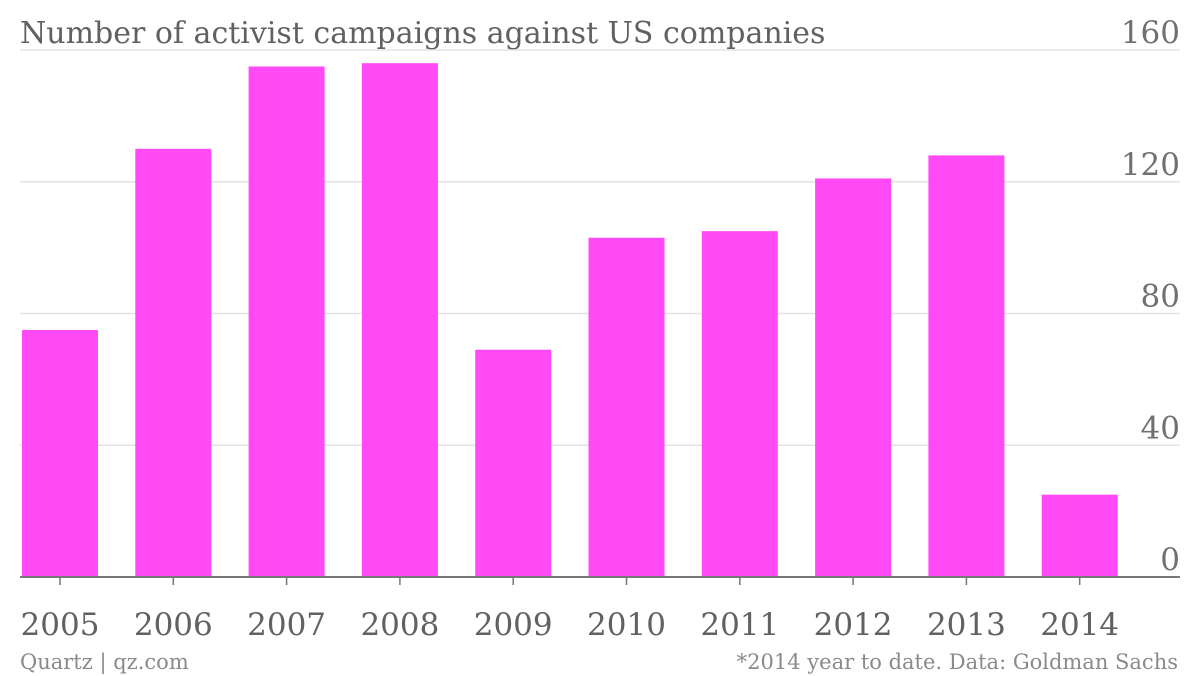 The width and height of the screenshot is (1200, 676). What do you see at coordinates (513, 463) in the screenshot?
I see `bar-2009` at bounding box center [513, 463].